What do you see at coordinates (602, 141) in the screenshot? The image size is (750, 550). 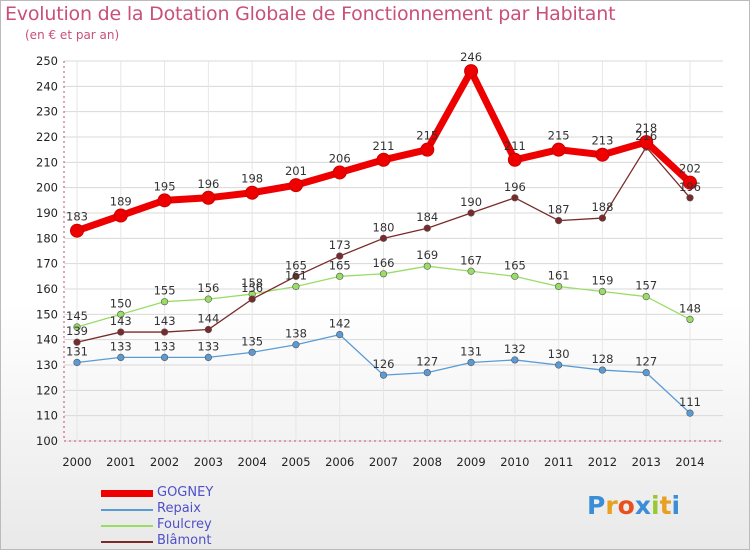 I see `data-label-gogney: 213` at bounding box center [602, 141].